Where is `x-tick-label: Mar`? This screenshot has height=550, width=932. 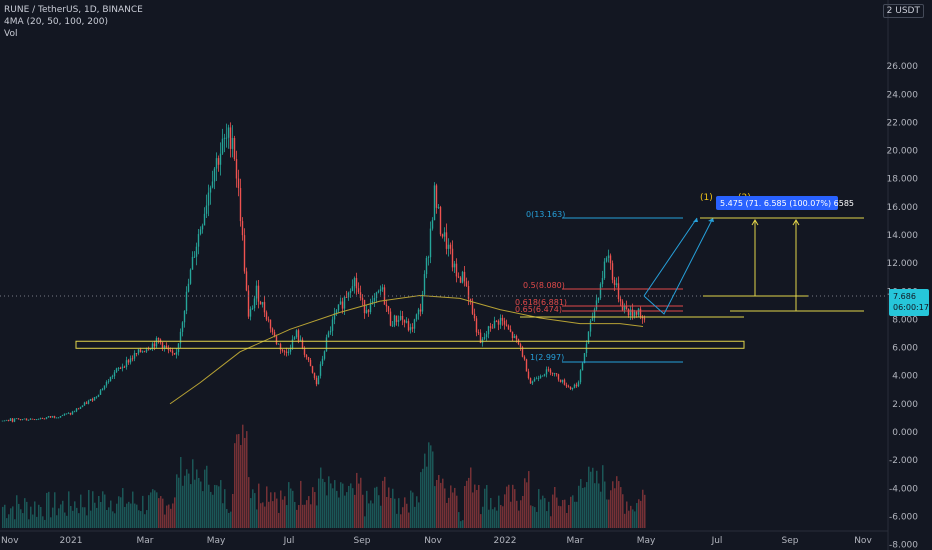
x-tick-label: Mar is located at coordinates (145, 541).